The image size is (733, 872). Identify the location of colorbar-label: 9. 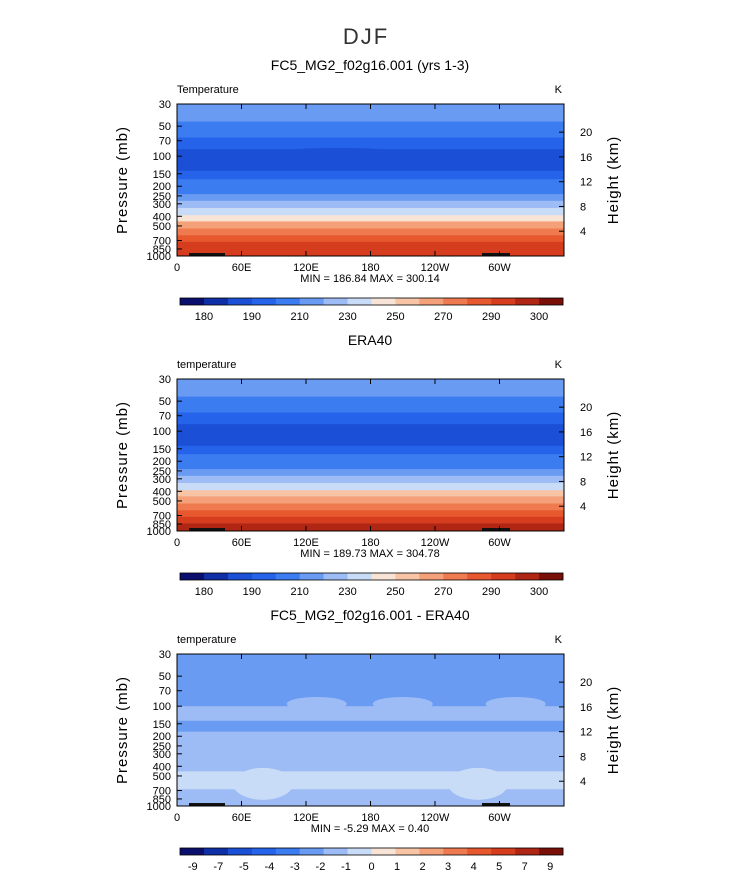
(550, 866).